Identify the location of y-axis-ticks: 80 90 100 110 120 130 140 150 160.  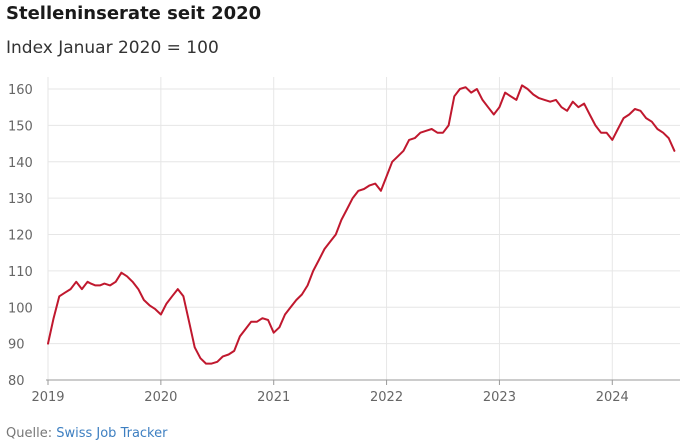
(20, 236).